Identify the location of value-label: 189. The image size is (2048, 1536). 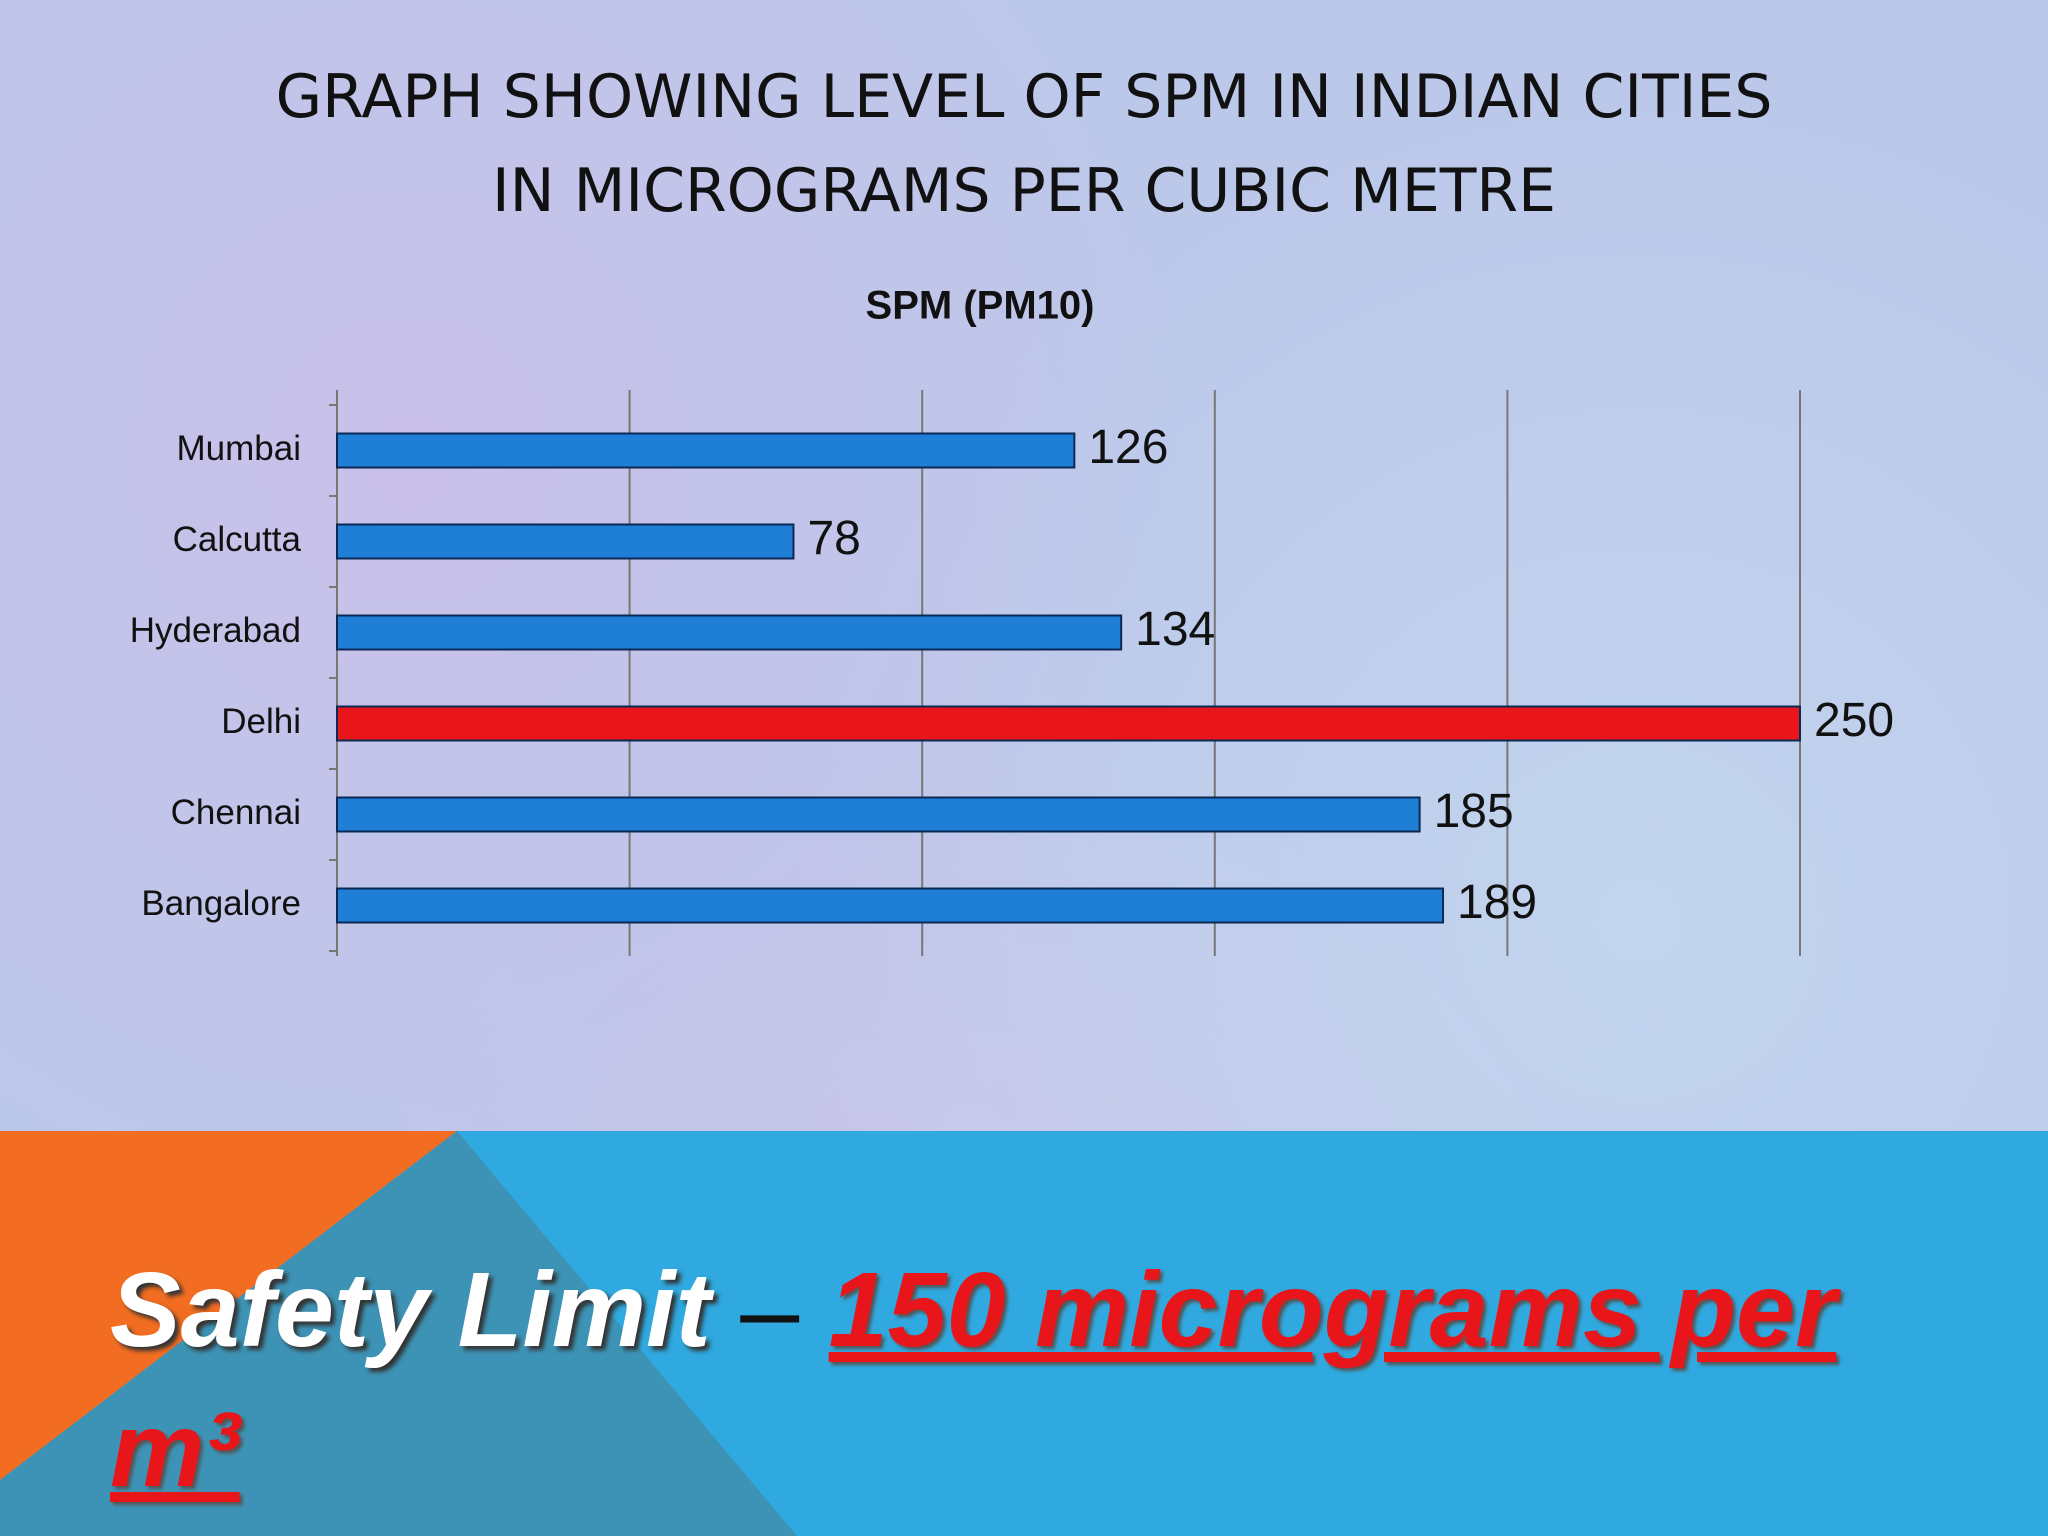
(1497, 902).